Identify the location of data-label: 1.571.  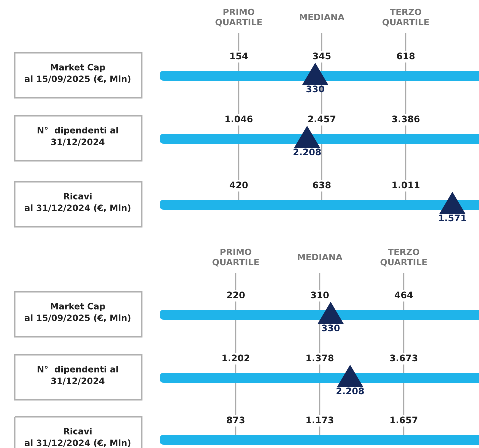
(452, 218).